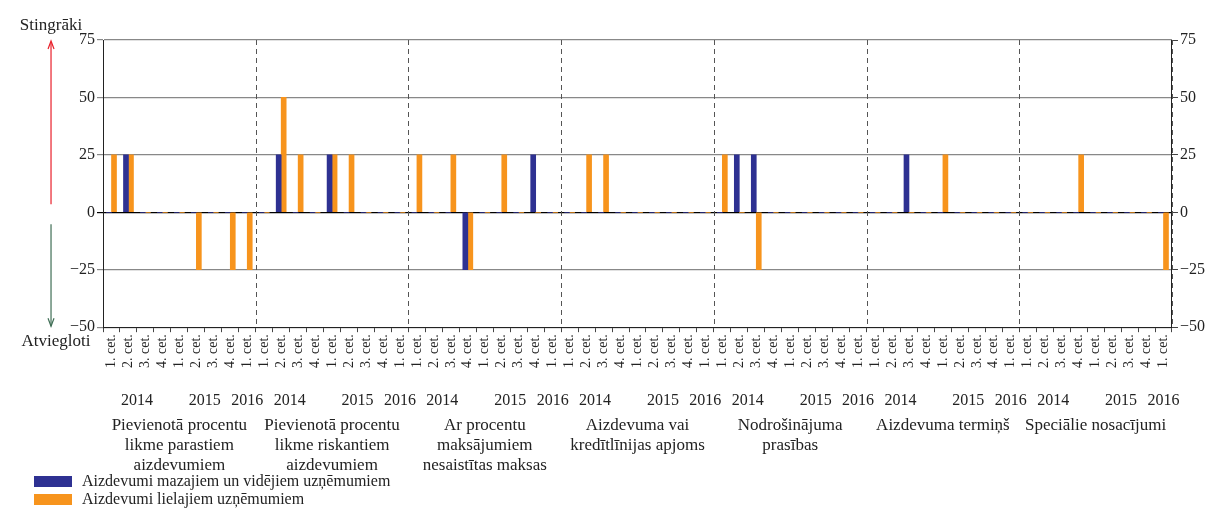  I want to click on y-tick-label: 0, so click(1183, 211).